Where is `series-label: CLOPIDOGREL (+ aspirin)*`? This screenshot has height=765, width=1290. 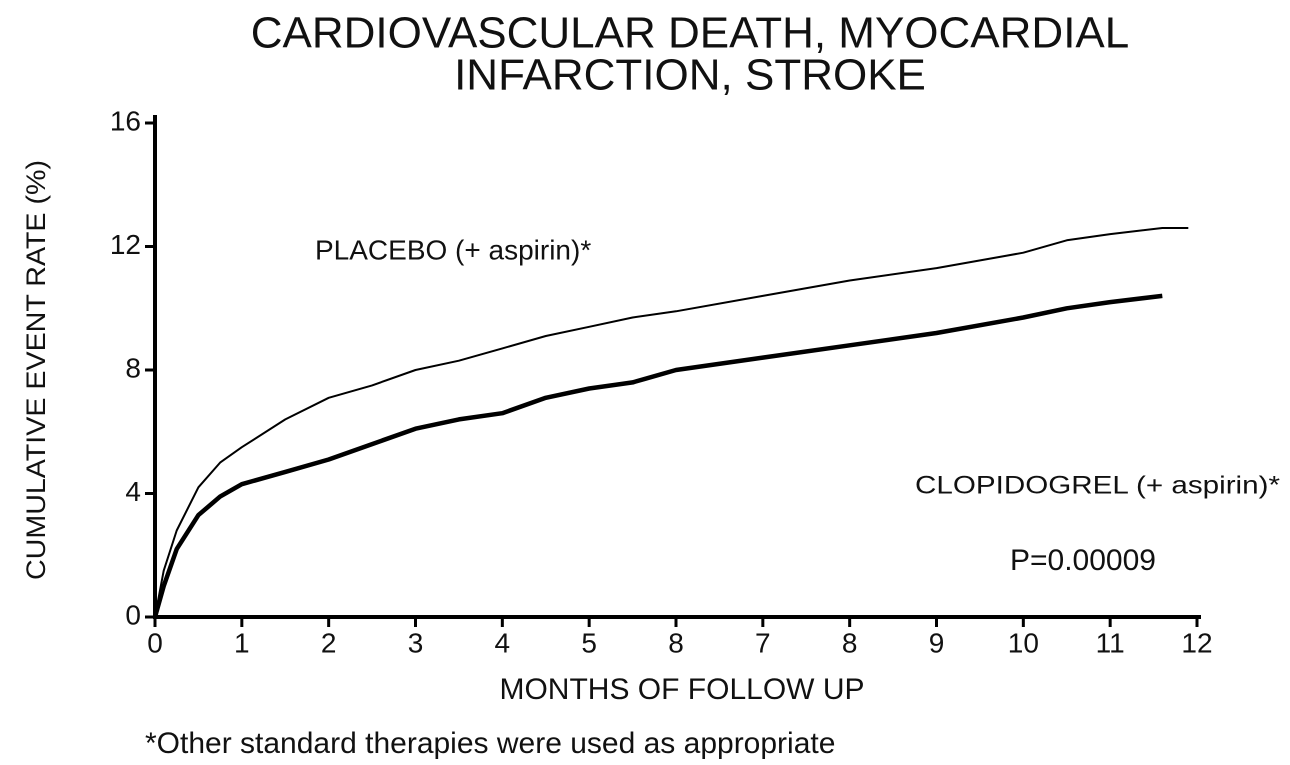 series-label: CLOPIDOGREL (+ aspirin)* is located at coordinates (1097, 486).